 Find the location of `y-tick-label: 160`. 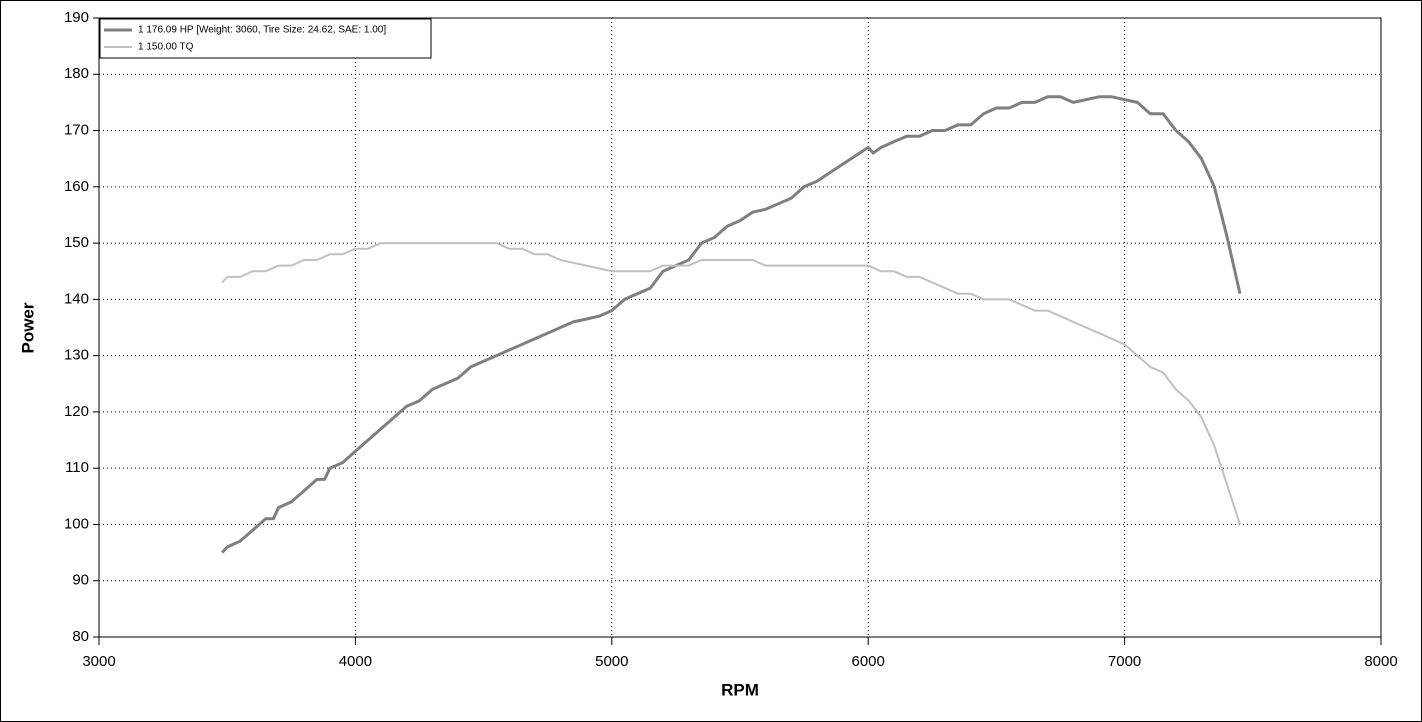

y-tick-label: 160 is located at coordinates (76, 186).